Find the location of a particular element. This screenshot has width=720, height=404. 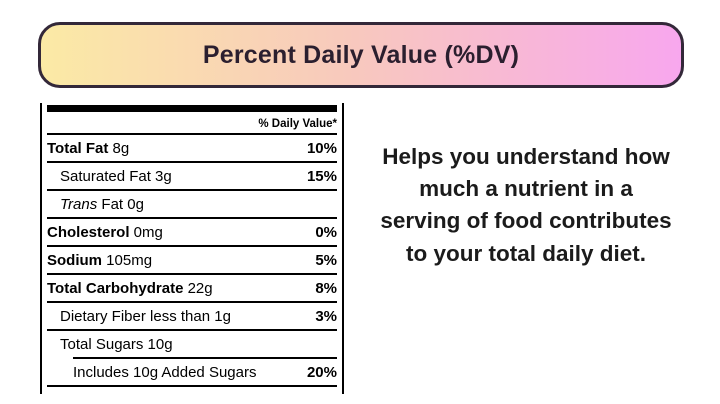

nutrient-name: Sodium 105mg is located at coordinates (100, 260).